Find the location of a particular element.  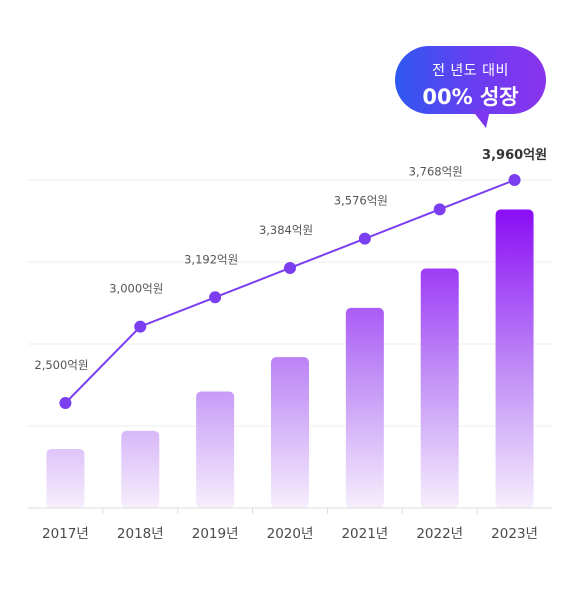

x-axis: 2017년 2018년 2019년 2020년 2021년 2022년 2023년 is located at coordinates (290, 524).